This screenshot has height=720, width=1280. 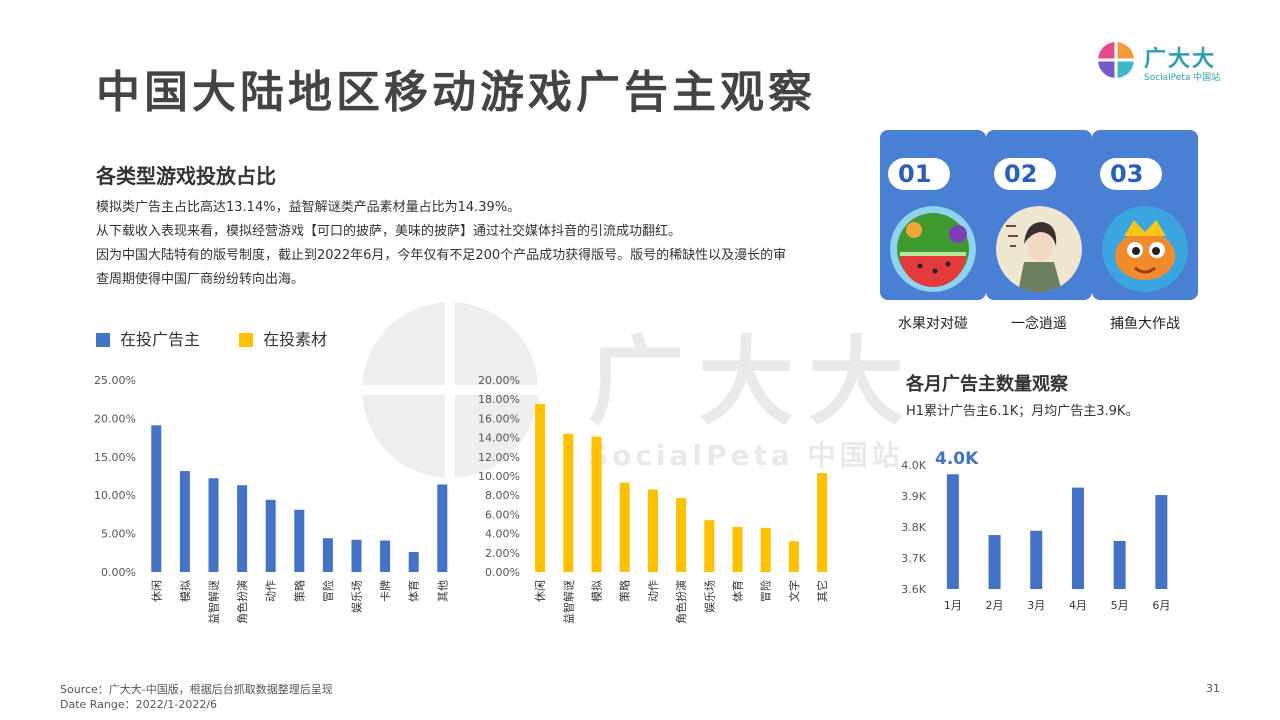 I want to click on x-tick-label: 2月, so click(x=995, y=605).